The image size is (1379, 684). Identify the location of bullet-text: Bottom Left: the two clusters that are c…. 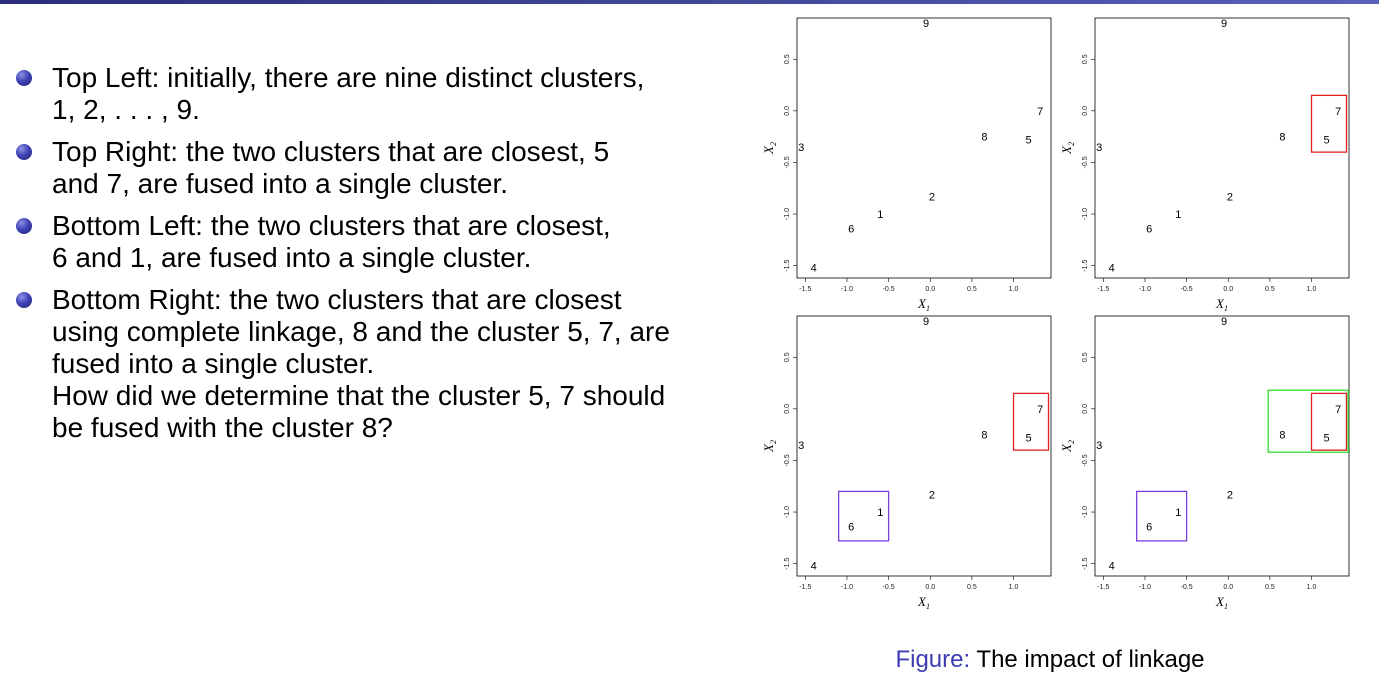
(331, 241).